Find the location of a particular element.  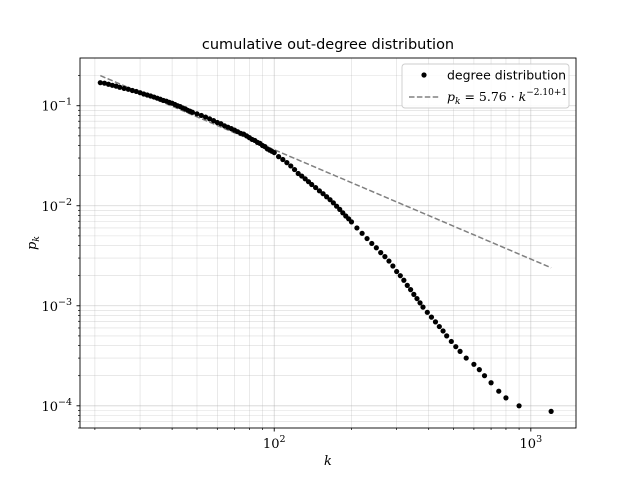

legend-fit-mid: = 5.76 · is located at coordinates (489, 96).